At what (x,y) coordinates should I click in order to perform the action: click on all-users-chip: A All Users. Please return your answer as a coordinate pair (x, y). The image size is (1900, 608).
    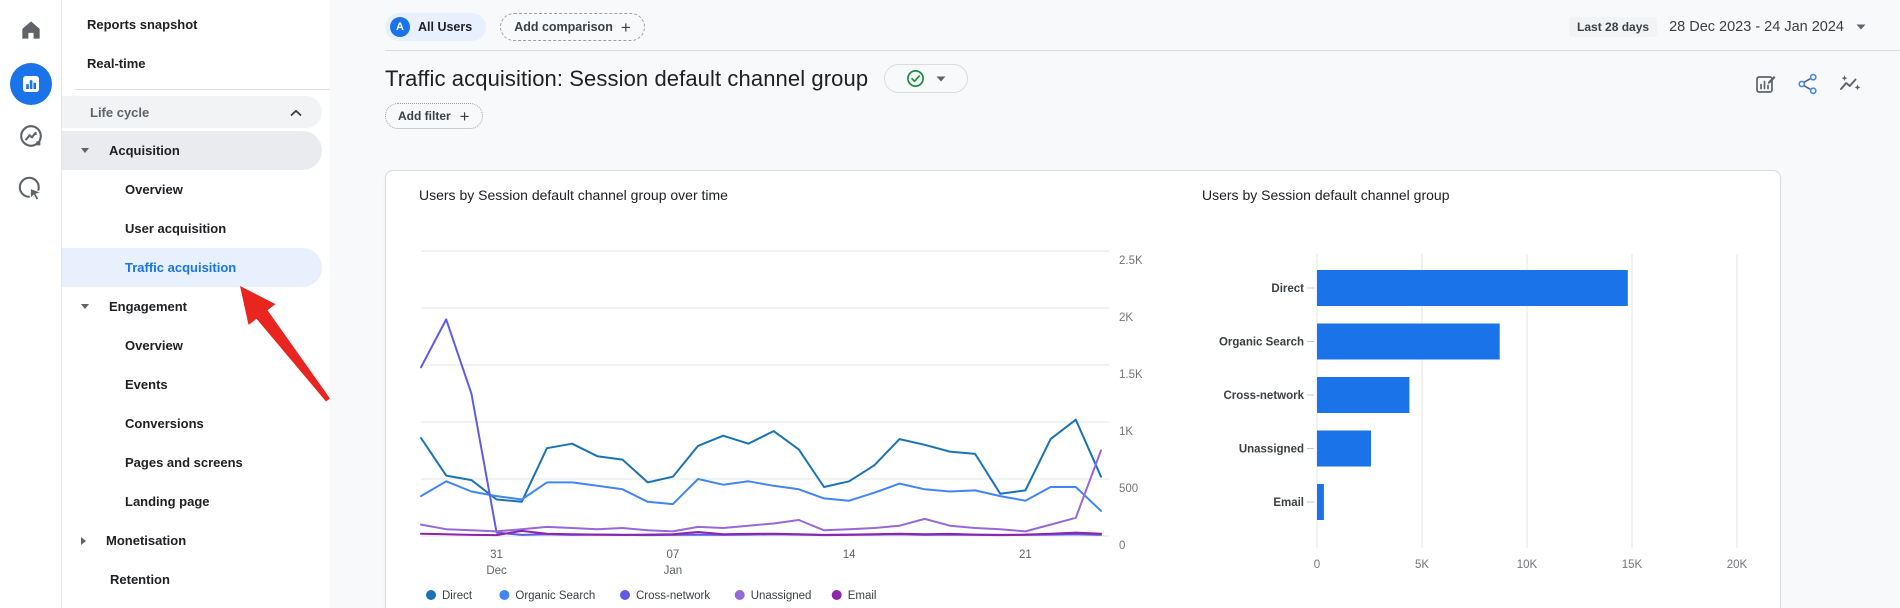
    Looking at the image, I should click on (436, 27).